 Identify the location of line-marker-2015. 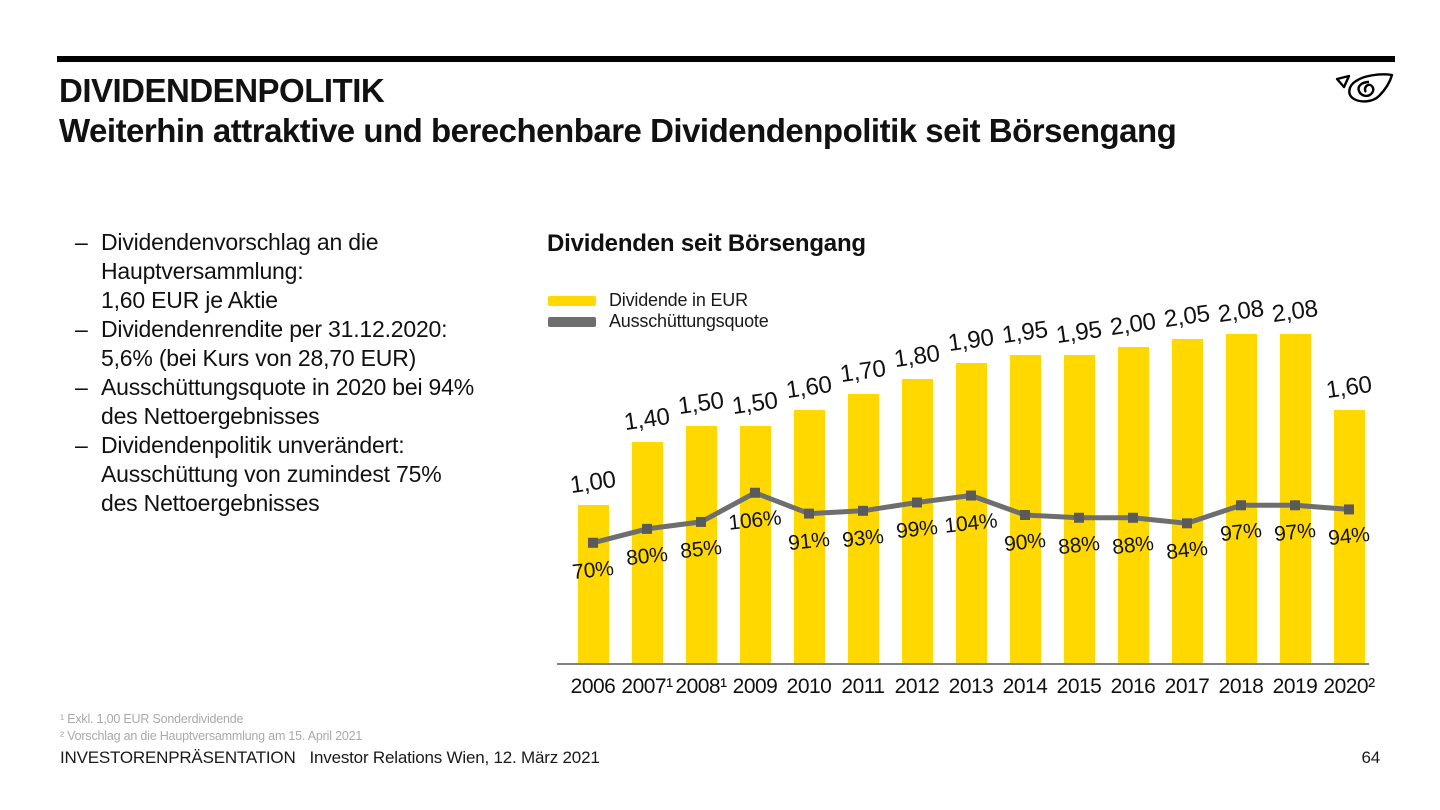
(1079, 517).